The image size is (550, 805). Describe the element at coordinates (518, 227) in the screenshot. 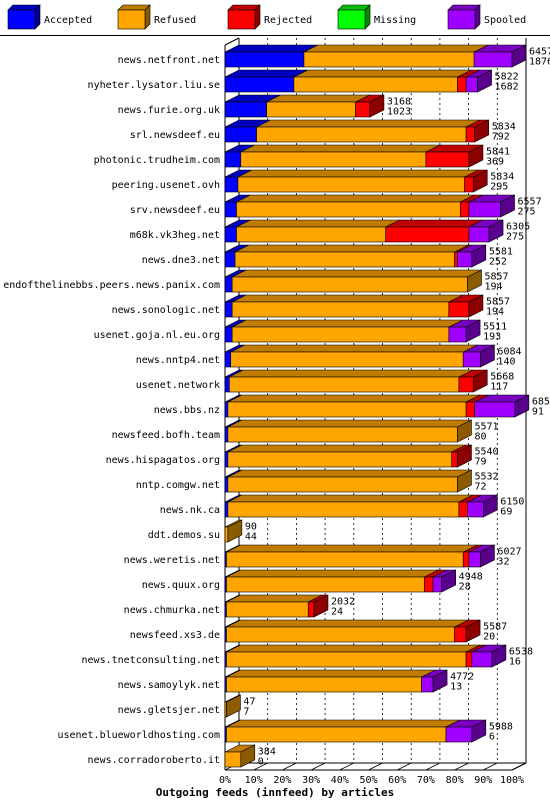

I see `data-label-total: 6305` at that location.